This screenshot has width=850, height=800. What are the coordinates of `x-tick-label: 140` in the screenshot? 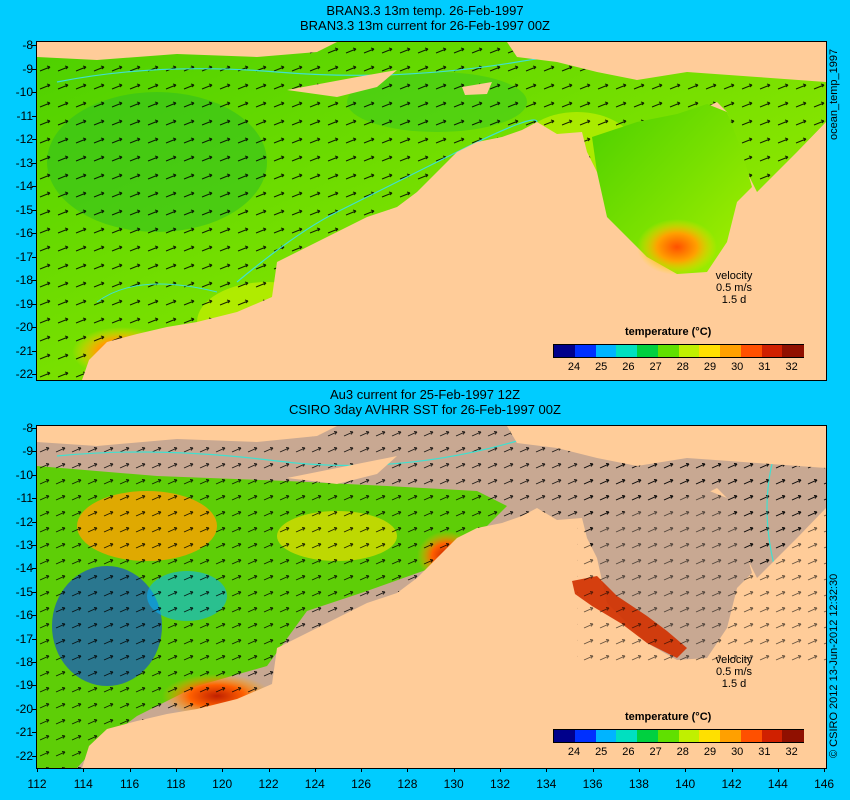 It's located at (685, 784).